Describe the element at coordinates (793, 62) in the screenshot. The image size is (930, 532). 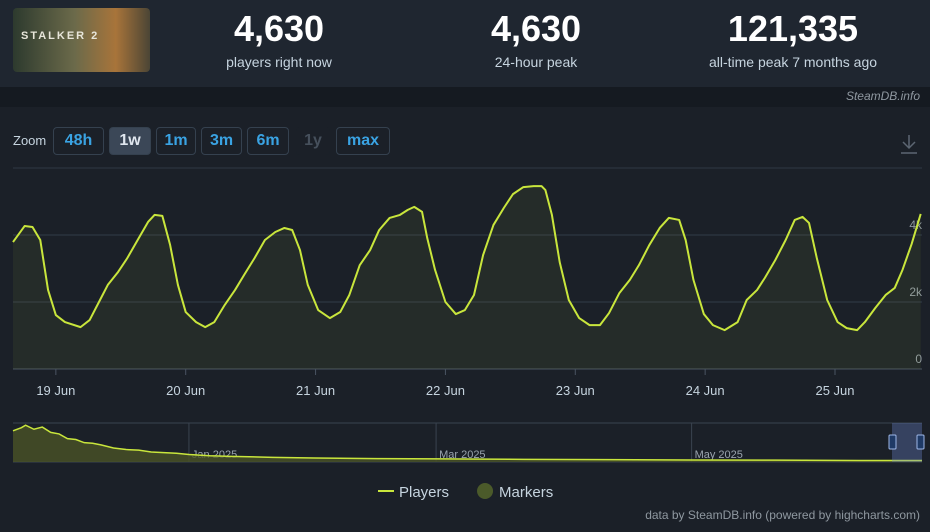
I see `stat-label: all-time peak 7 months ago` at that location.